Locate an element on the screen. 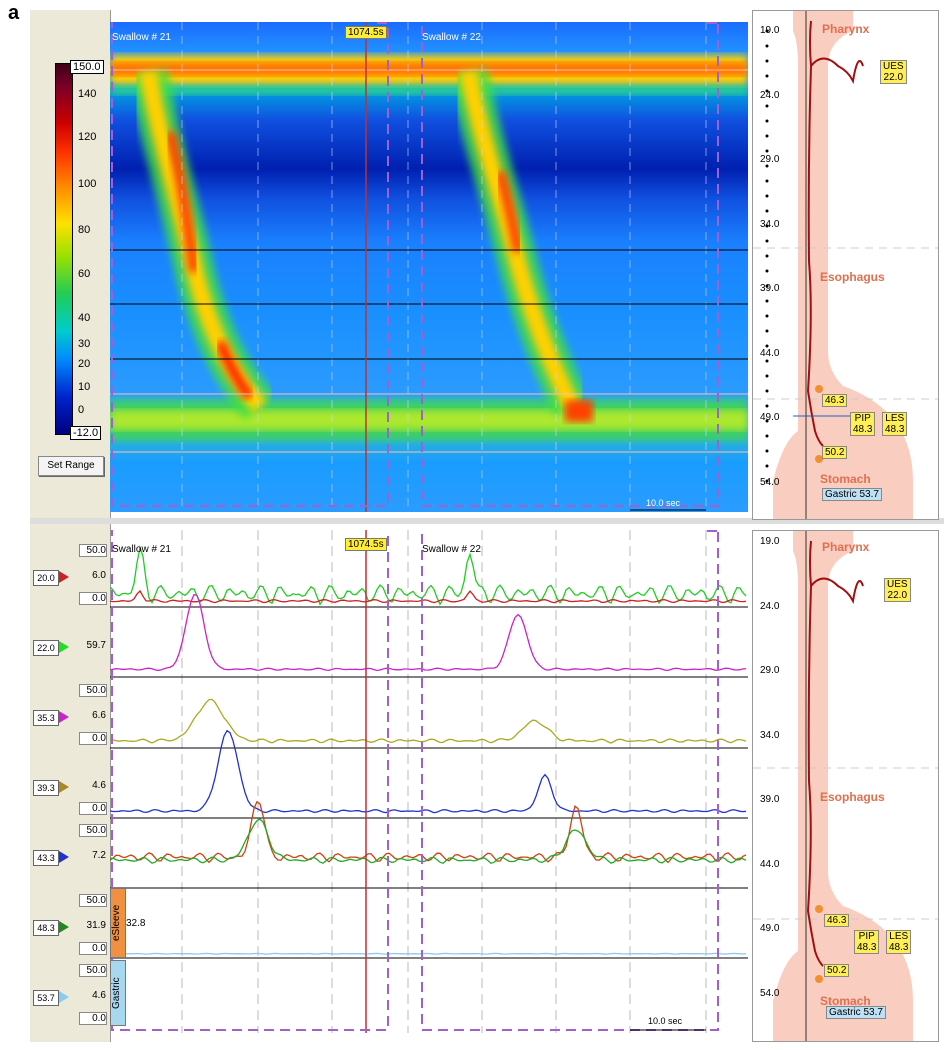 This screenshot has width=944, height=1050. channel-sensor-6: 53.7 is located at coordinates (56, 998).